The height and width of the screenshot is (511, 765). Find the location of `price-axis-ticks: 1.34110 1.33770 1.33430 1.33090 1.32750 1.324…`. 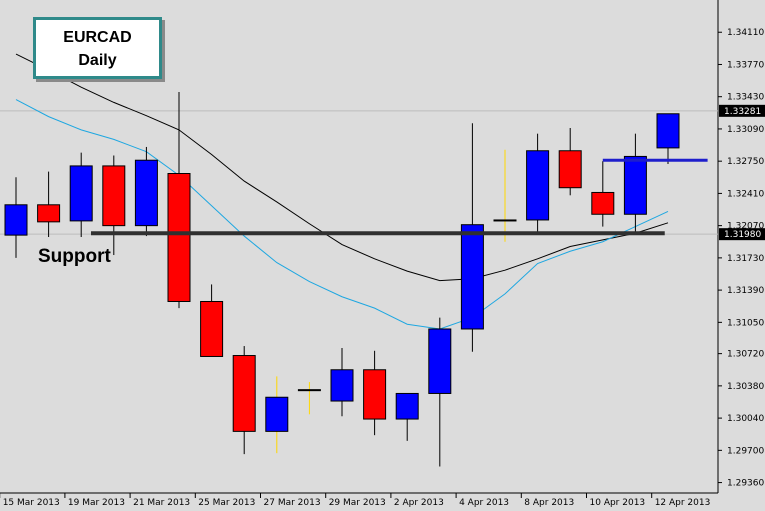

price-axis-ticks: 1.34110 1.33770 1.33430 1.33090 1.32750 1.324… is located at coordinates (741, 258).